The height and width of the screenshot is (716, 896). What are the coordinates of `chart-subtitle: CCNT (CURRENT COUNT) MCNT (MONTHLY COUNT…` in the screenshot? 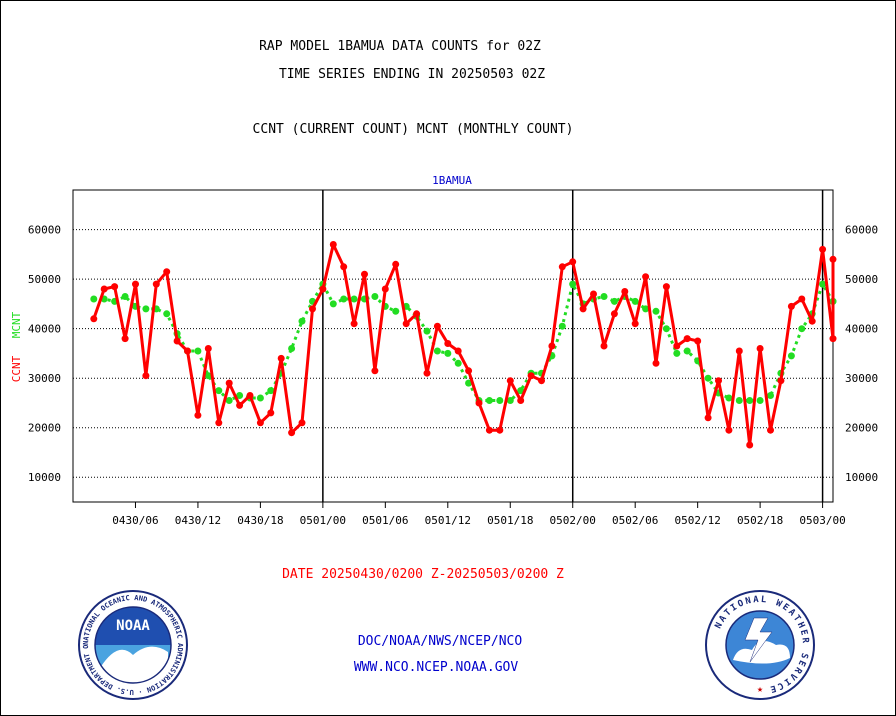 It's located at (413, 129).